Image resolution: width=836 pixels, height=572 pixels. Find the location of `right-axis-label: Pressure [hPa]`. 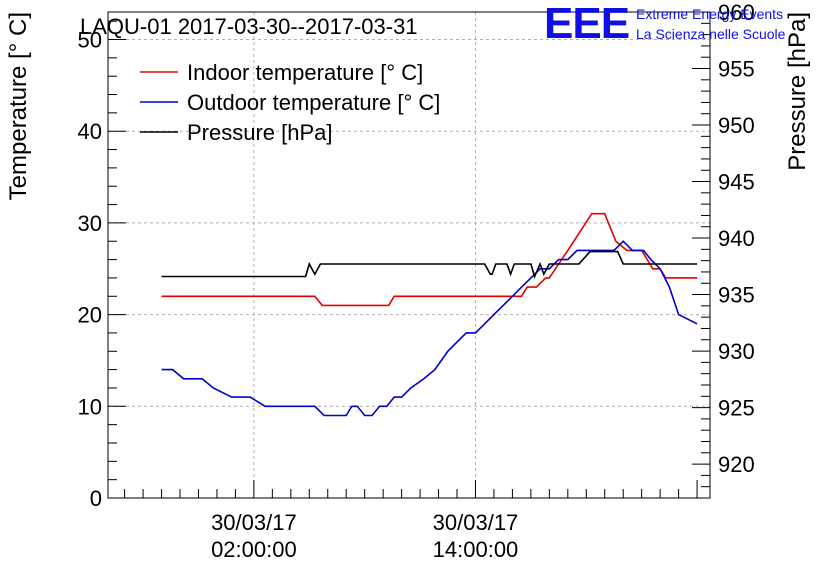

right-axis-label: Pressure [hPa] is located at coordinates (797, 91).